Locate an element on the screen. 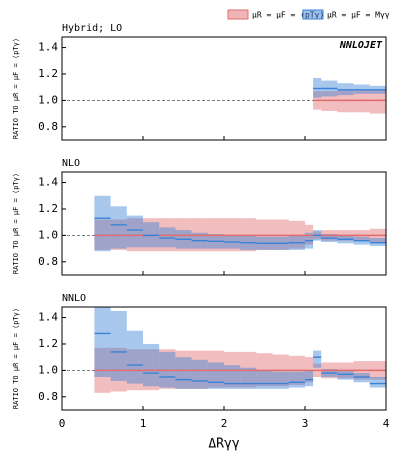 The width and height of the screenshot is (407, 467). x-tick-label: 1 is located at coordinates (143, 423).